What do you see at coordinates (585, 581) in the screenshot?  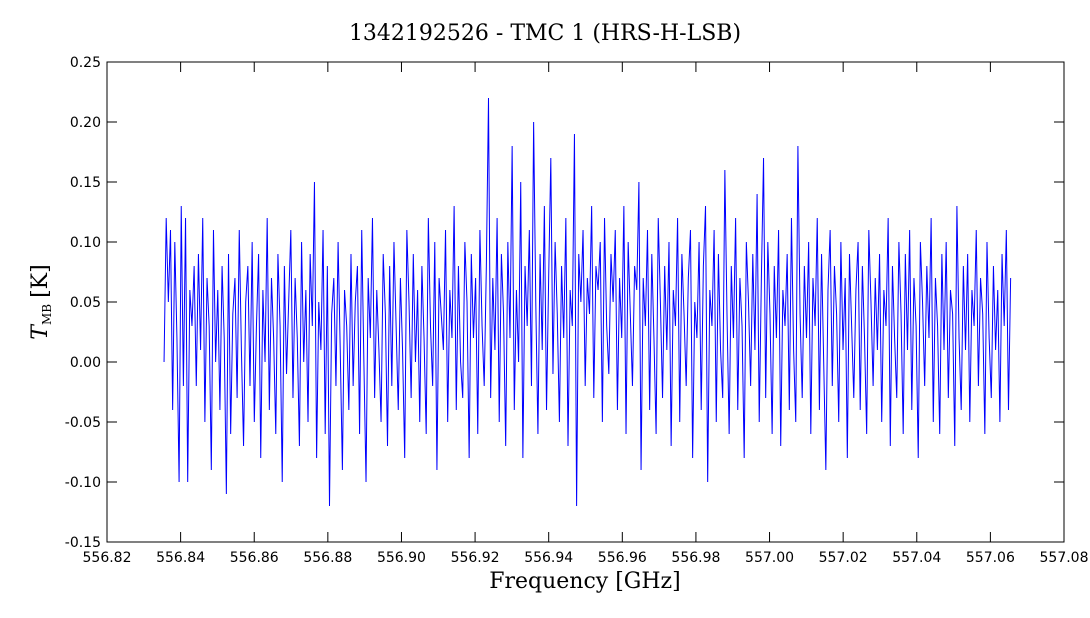 I see `x-axis-label: Frequency [GHz]` at bounding box center [585, 581].